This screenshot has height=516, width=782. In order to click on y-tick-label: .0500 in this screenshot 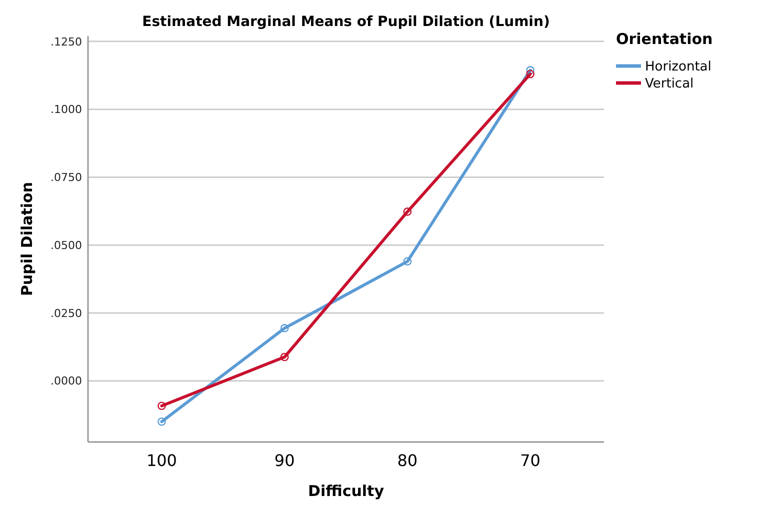, I will do `click(66, 245)`.